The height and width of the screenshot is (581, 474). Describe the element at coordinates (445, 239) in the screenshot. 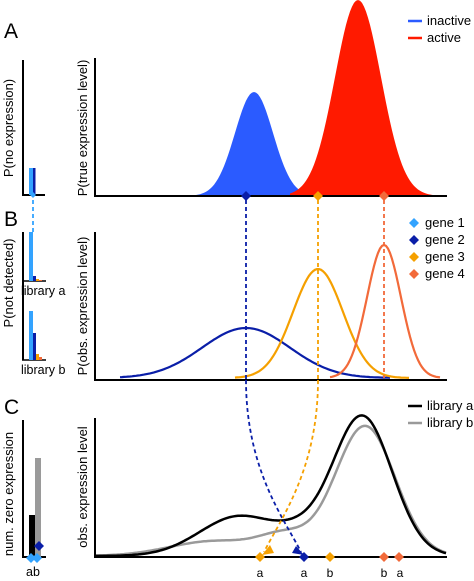

I see `legend-label-gene2: gene 2` at that location.